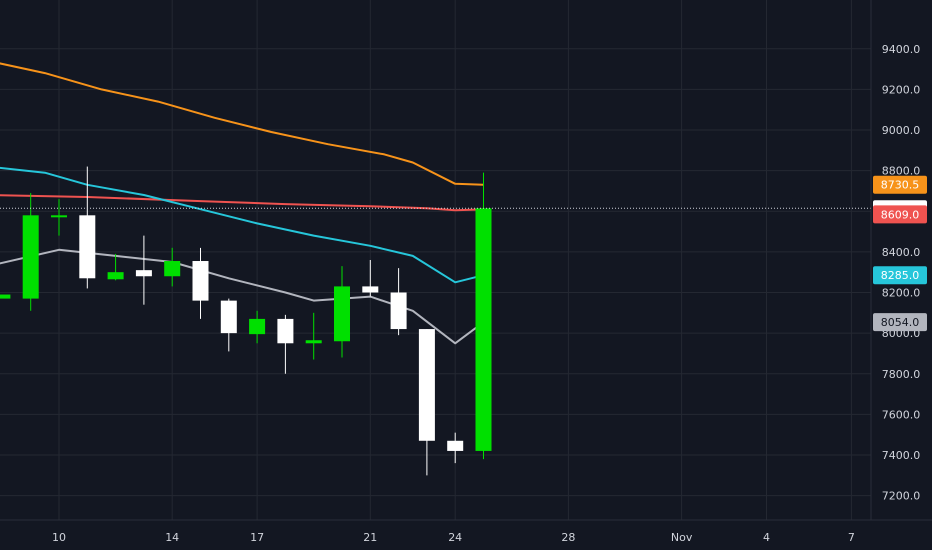  What do you see at coordinates (901, 49) in the screenshot?
I see `y-tick-label: 9400.0` at bounding box center [901, 49].